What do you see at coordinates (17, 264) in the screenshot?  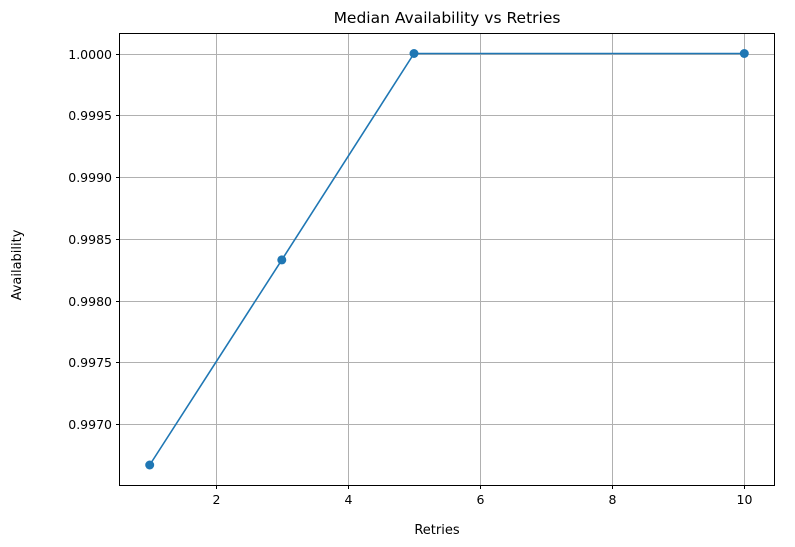 I see `y-axis-label: Availability` at bounding box center [17, 264].